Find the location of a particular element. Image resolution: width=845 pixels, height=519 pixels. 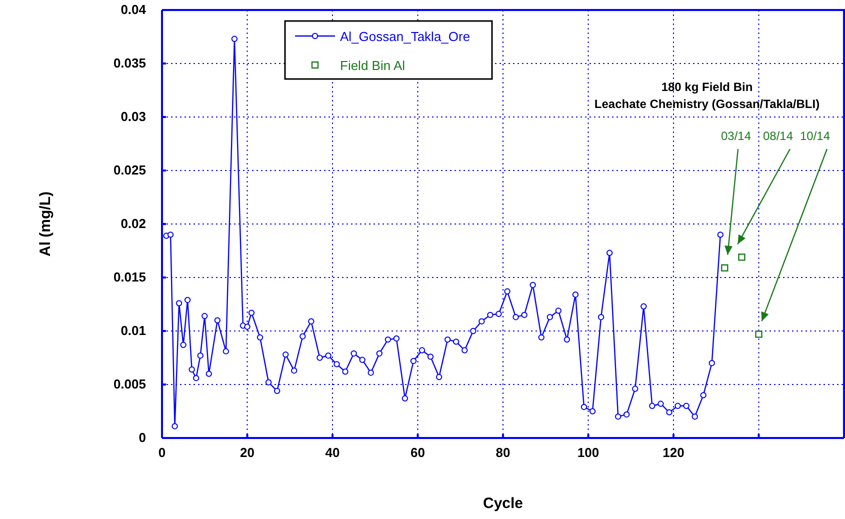

x-tick-label: 120 is located at coordinates (673, 452).